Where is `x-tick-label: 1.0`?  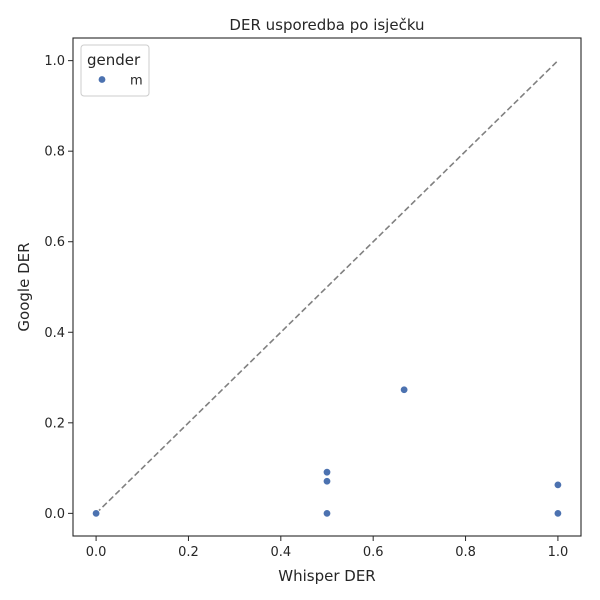 x-tick-label: 1.0 is located at coordinates (558, 552).